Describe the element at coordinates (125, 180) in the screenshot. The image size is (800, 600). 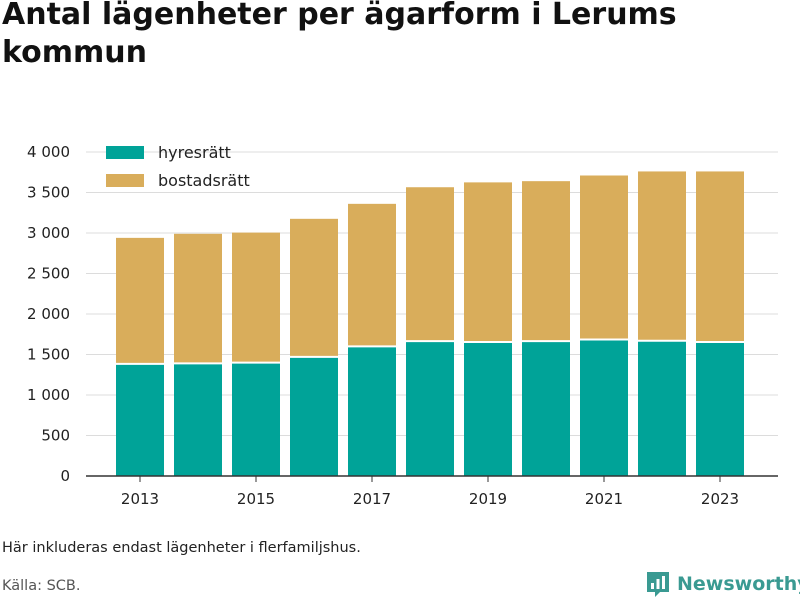
I see `legend-swatch-bostadsrätt` at that location.